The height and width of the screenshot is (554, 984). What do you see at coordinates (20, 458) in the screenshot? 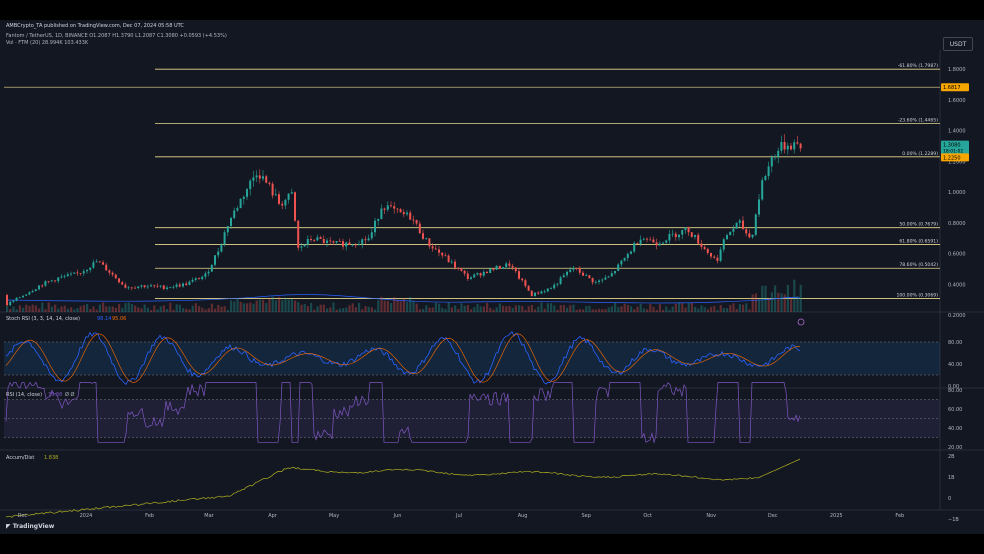
I see `accum-dist-title: Accum/Dist` at bounding box center [20, 458].